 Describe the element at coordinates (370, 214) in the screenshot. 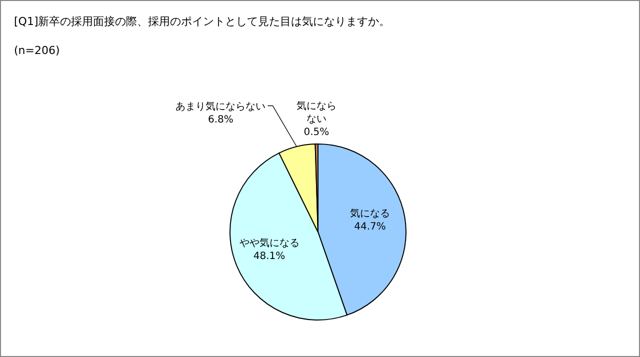

I see `slice-label: 気になる` at that location.